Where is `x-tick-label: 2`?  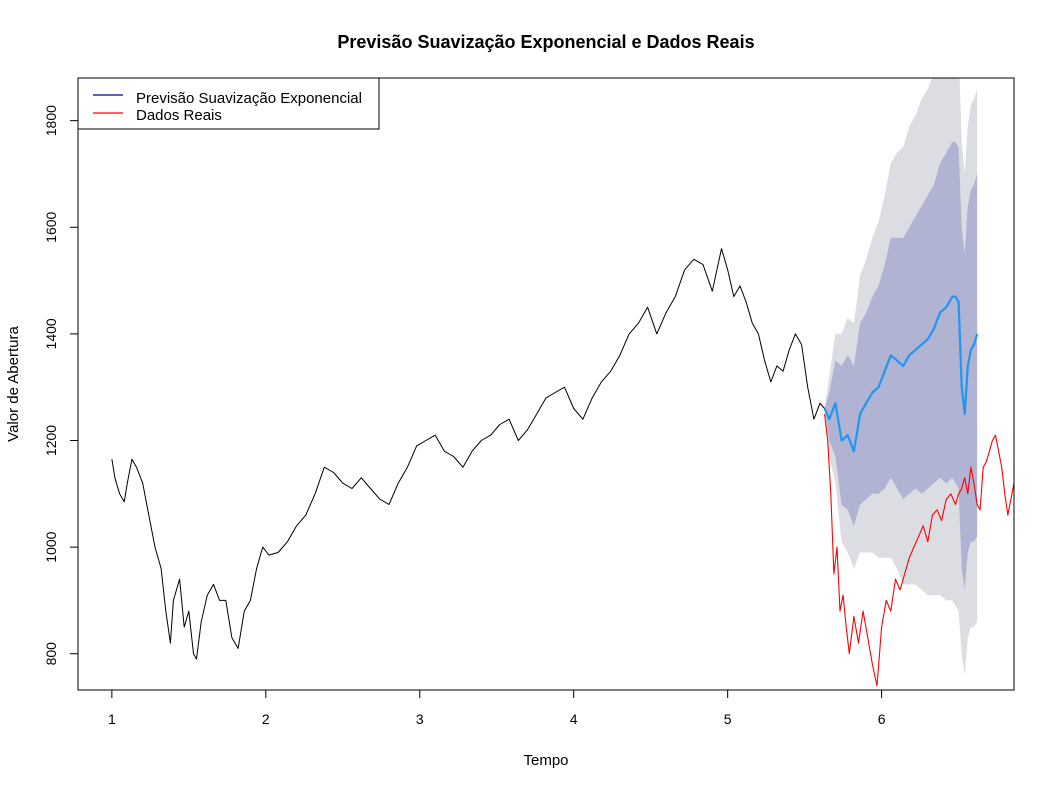
x-tick-label: 2 is located at coordinates (266, 719).